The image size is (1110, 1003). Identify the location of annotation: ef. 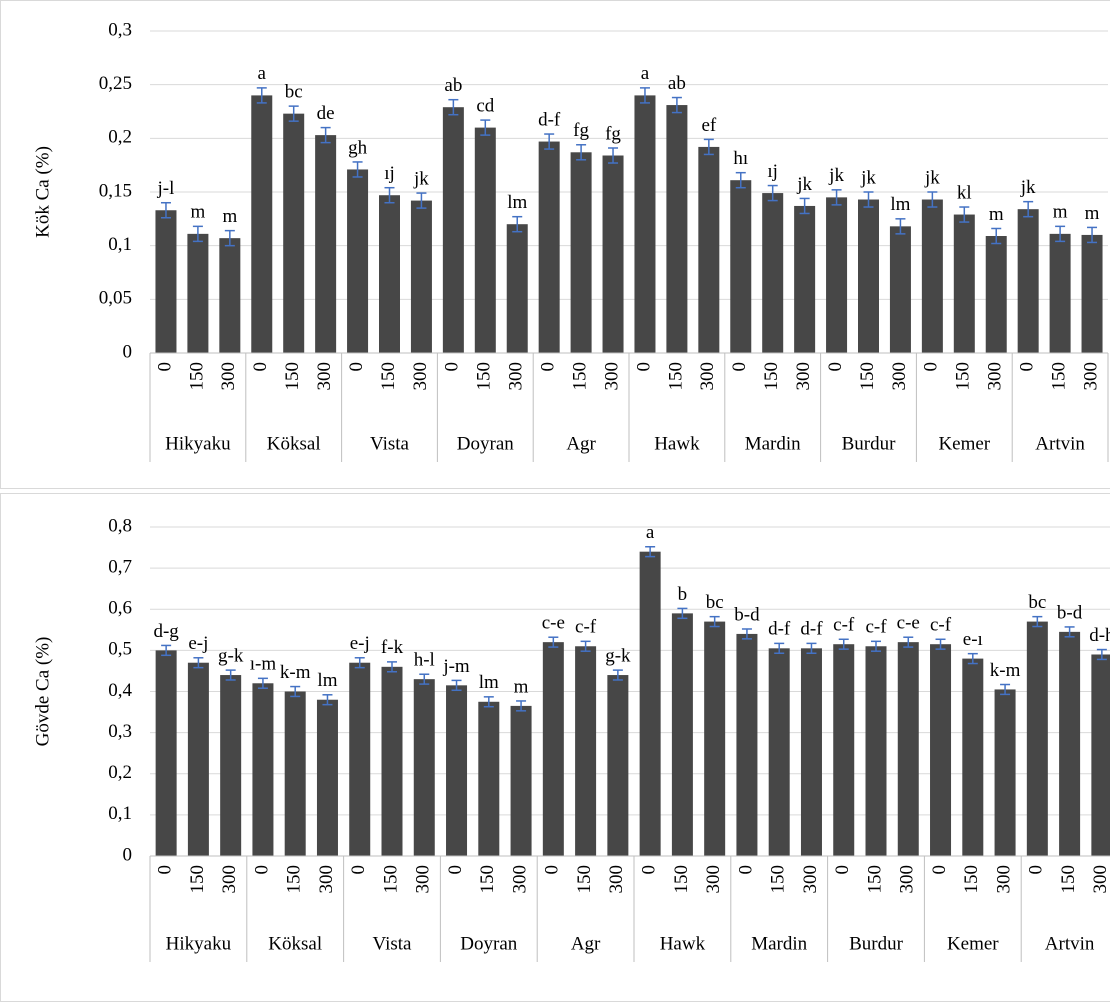
(708, 125).